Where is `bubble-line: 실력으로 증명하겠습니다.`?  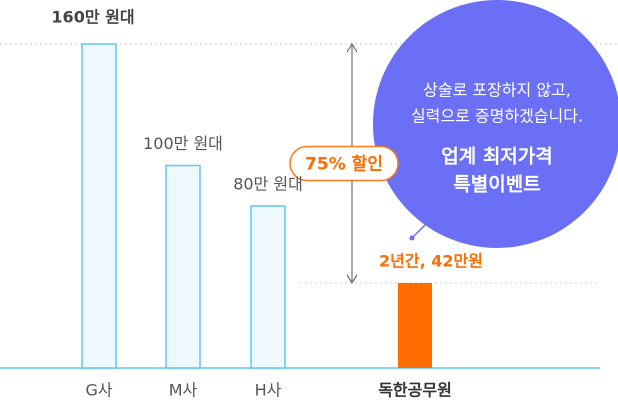 bubble-line: 실력으로 증명하겠습니다. is located at coordinates (497, 116).